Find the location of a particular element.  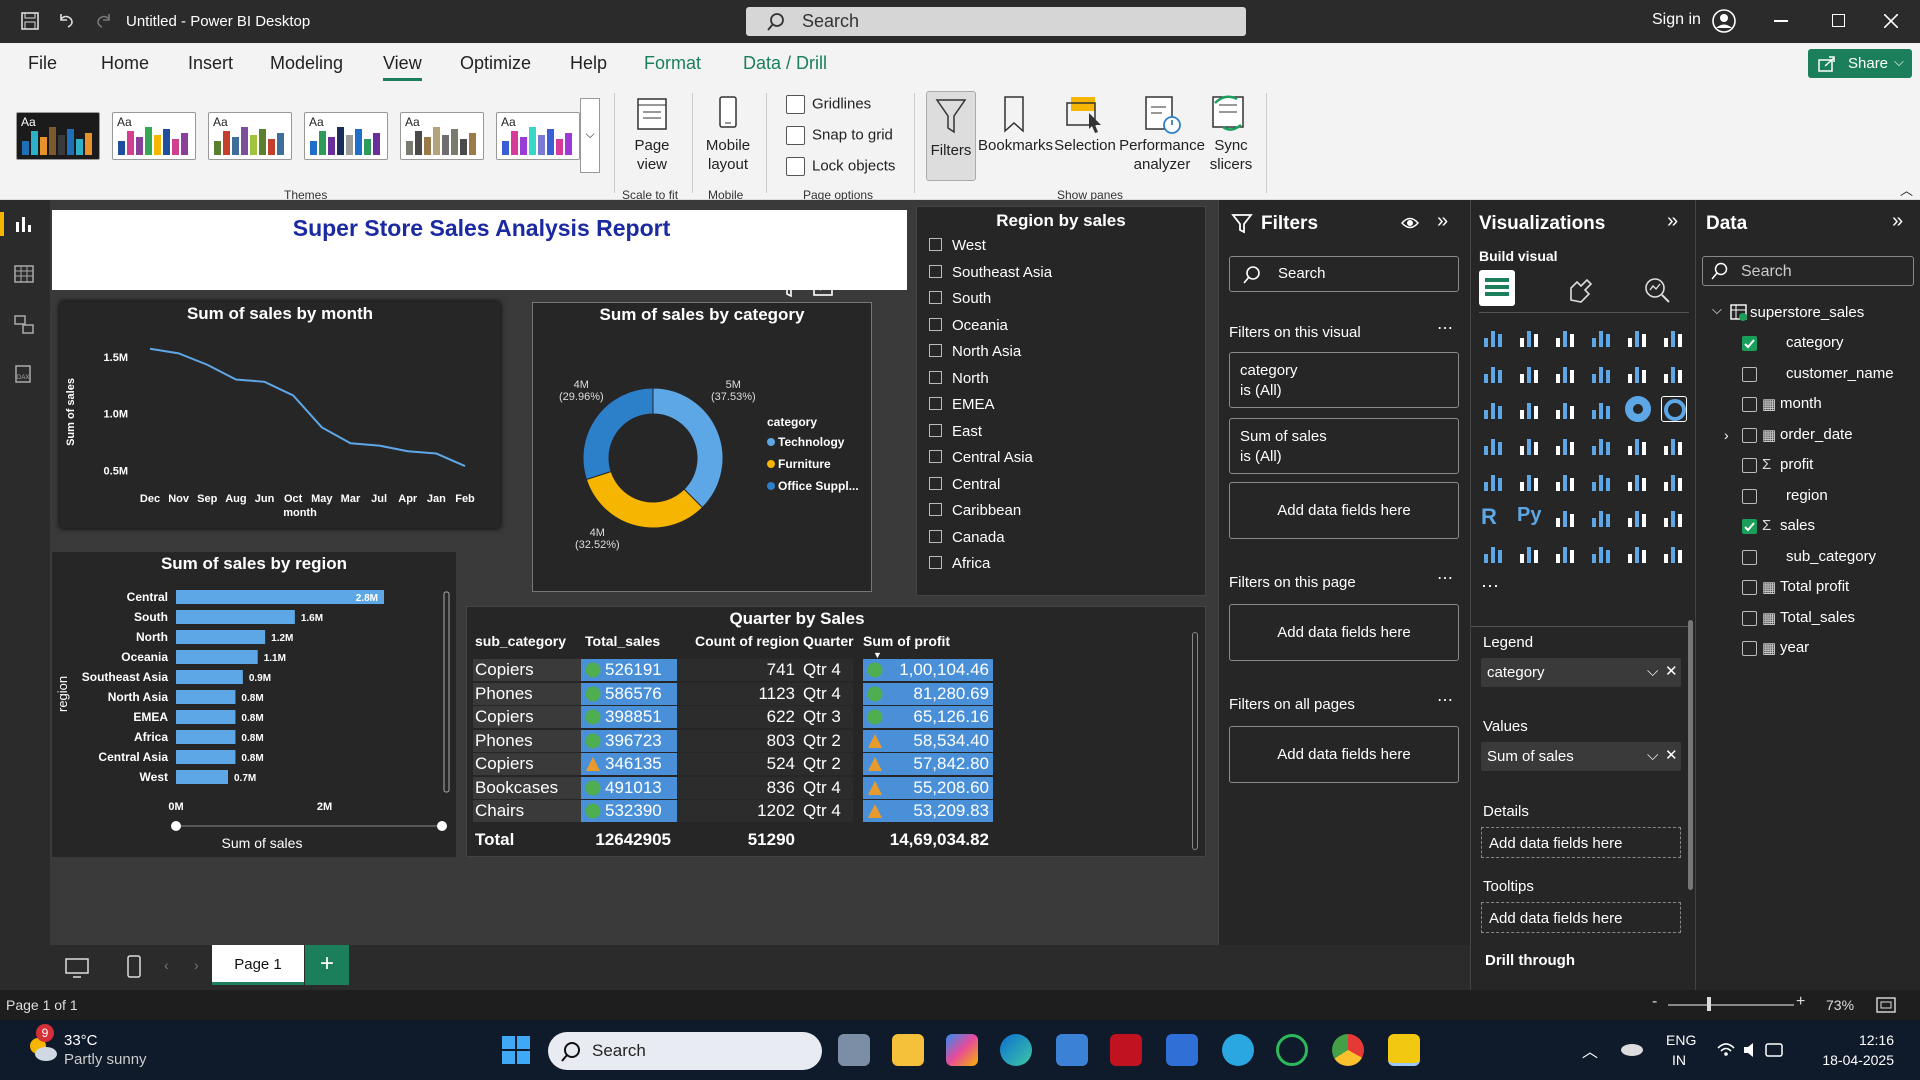

key-influencers-visual-icon is located at coordinates (1566, 517).